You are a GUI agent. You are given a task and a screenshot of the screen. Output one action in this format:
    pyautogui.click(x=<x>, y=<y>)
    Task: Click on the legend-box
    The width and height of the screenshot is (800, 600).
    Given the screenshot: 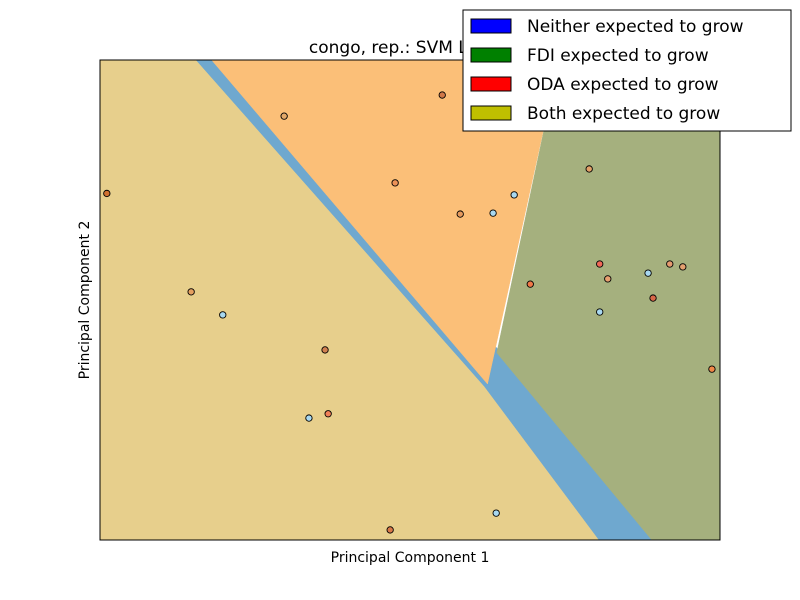 What is the action you would take?
    pyautogui.click(x=627, y=70)
    